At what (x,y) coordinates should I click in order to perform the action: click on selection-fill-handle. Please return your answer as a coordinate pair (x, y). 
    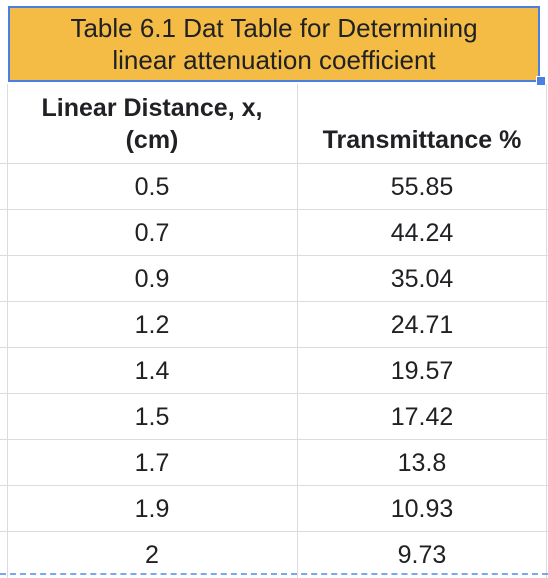
    Looking at the image, I should click on (541, 81).